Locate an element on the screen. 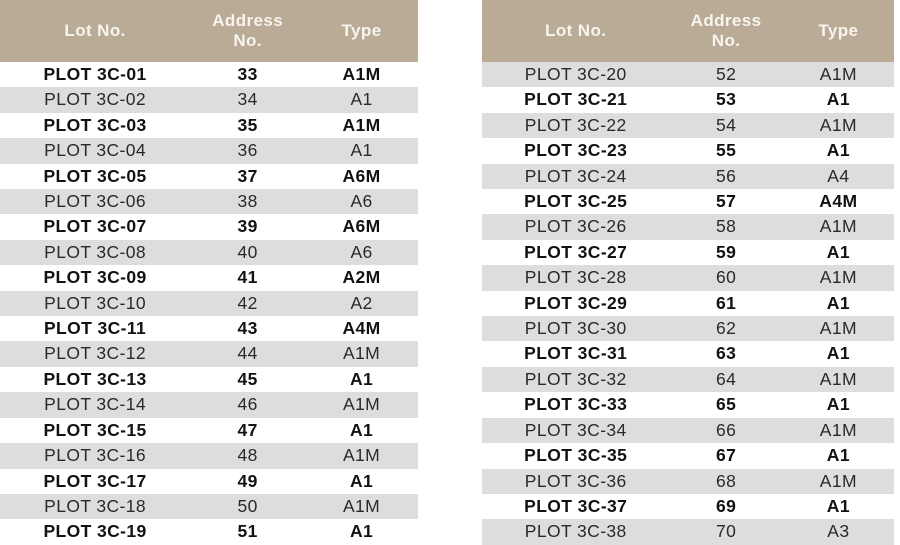 Image resolution: width=900 pixels, height=545 pixels. address-cell: 66 is located at coordinates (726, 429).